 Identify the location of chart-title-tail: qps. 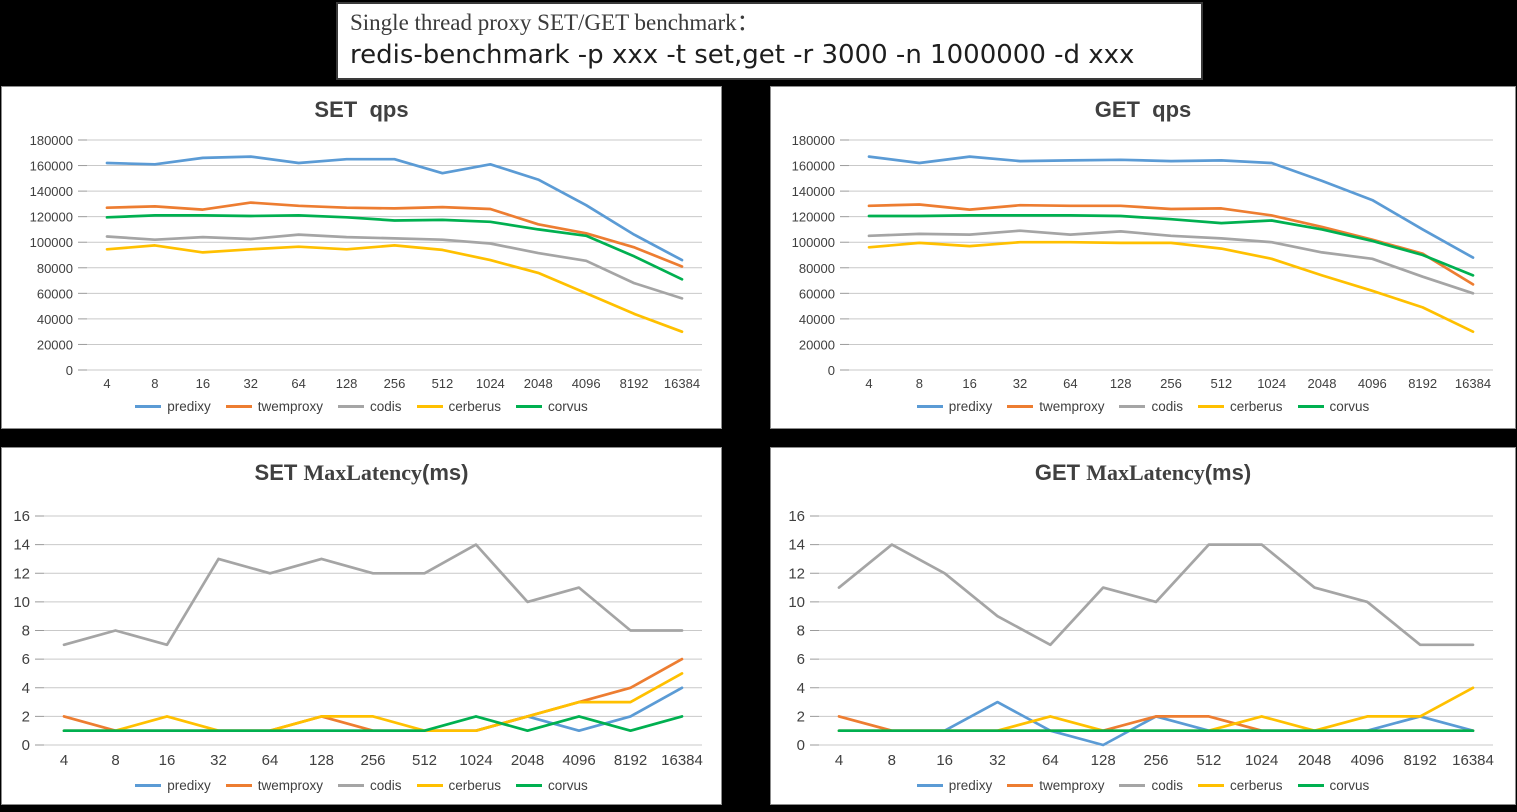
(1172, 109).